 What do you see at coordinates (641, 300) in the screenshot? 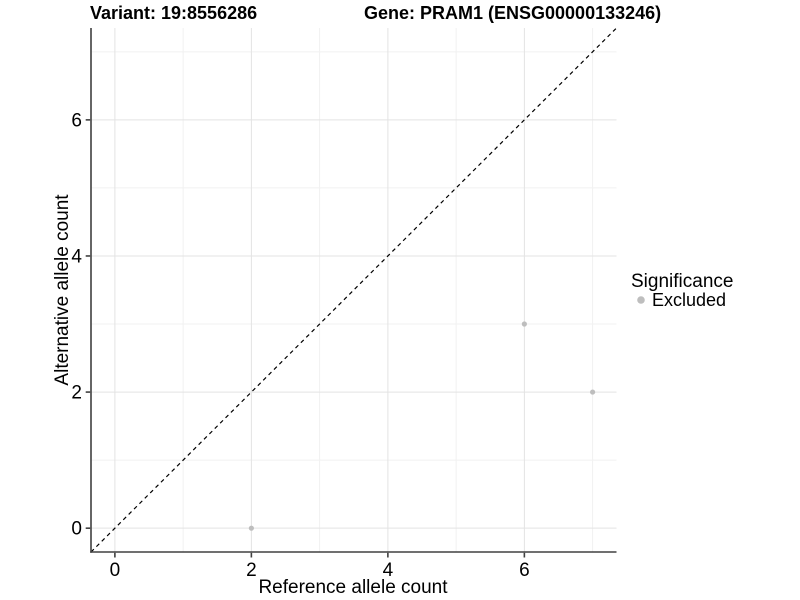
I see `legend-key-excluded-icon` at bounding box center [641, 300].